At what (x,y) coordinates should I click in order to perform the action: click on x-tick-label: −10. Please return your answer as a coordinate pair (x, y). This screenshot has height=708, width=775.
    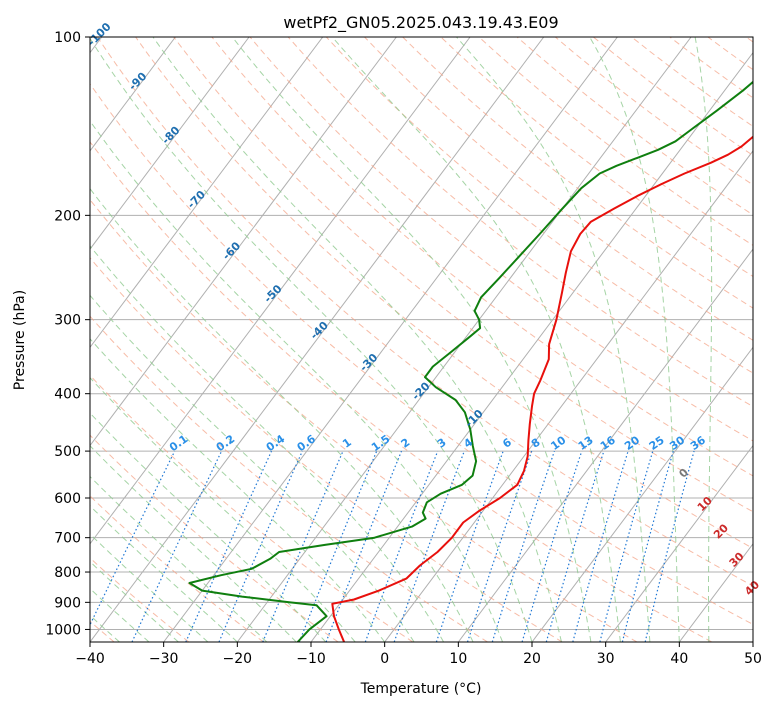
    Looking at the image, I should click on (311, 659).